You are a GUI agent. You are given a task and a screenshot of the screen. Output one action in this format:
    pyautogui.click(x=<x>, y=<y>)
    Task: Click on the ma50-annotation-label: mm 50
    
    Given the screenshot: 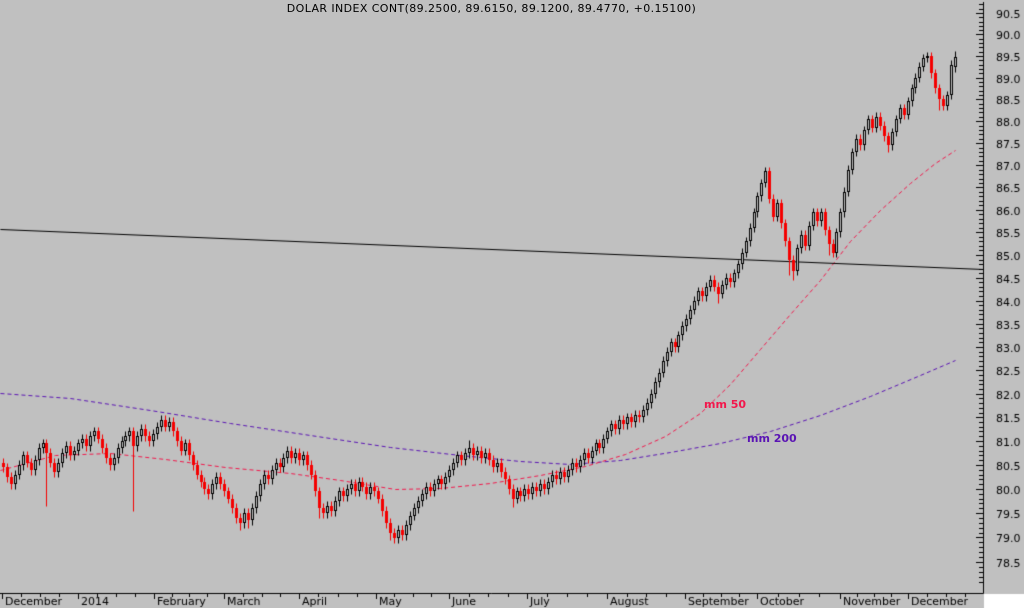 What is the action you would take?
    pyautogui.click(x=725, y=404)
    